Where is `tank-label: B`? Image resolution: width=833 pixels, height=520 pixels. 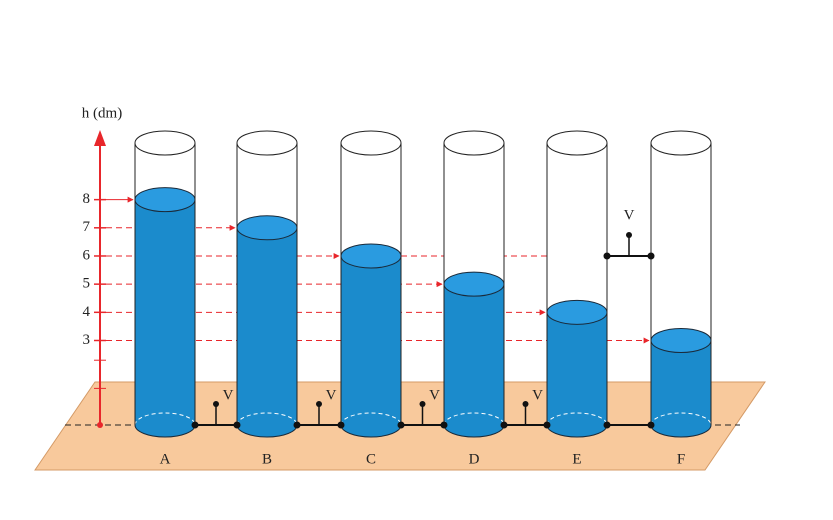 tank-label: B is located at coordinates (267, 459).